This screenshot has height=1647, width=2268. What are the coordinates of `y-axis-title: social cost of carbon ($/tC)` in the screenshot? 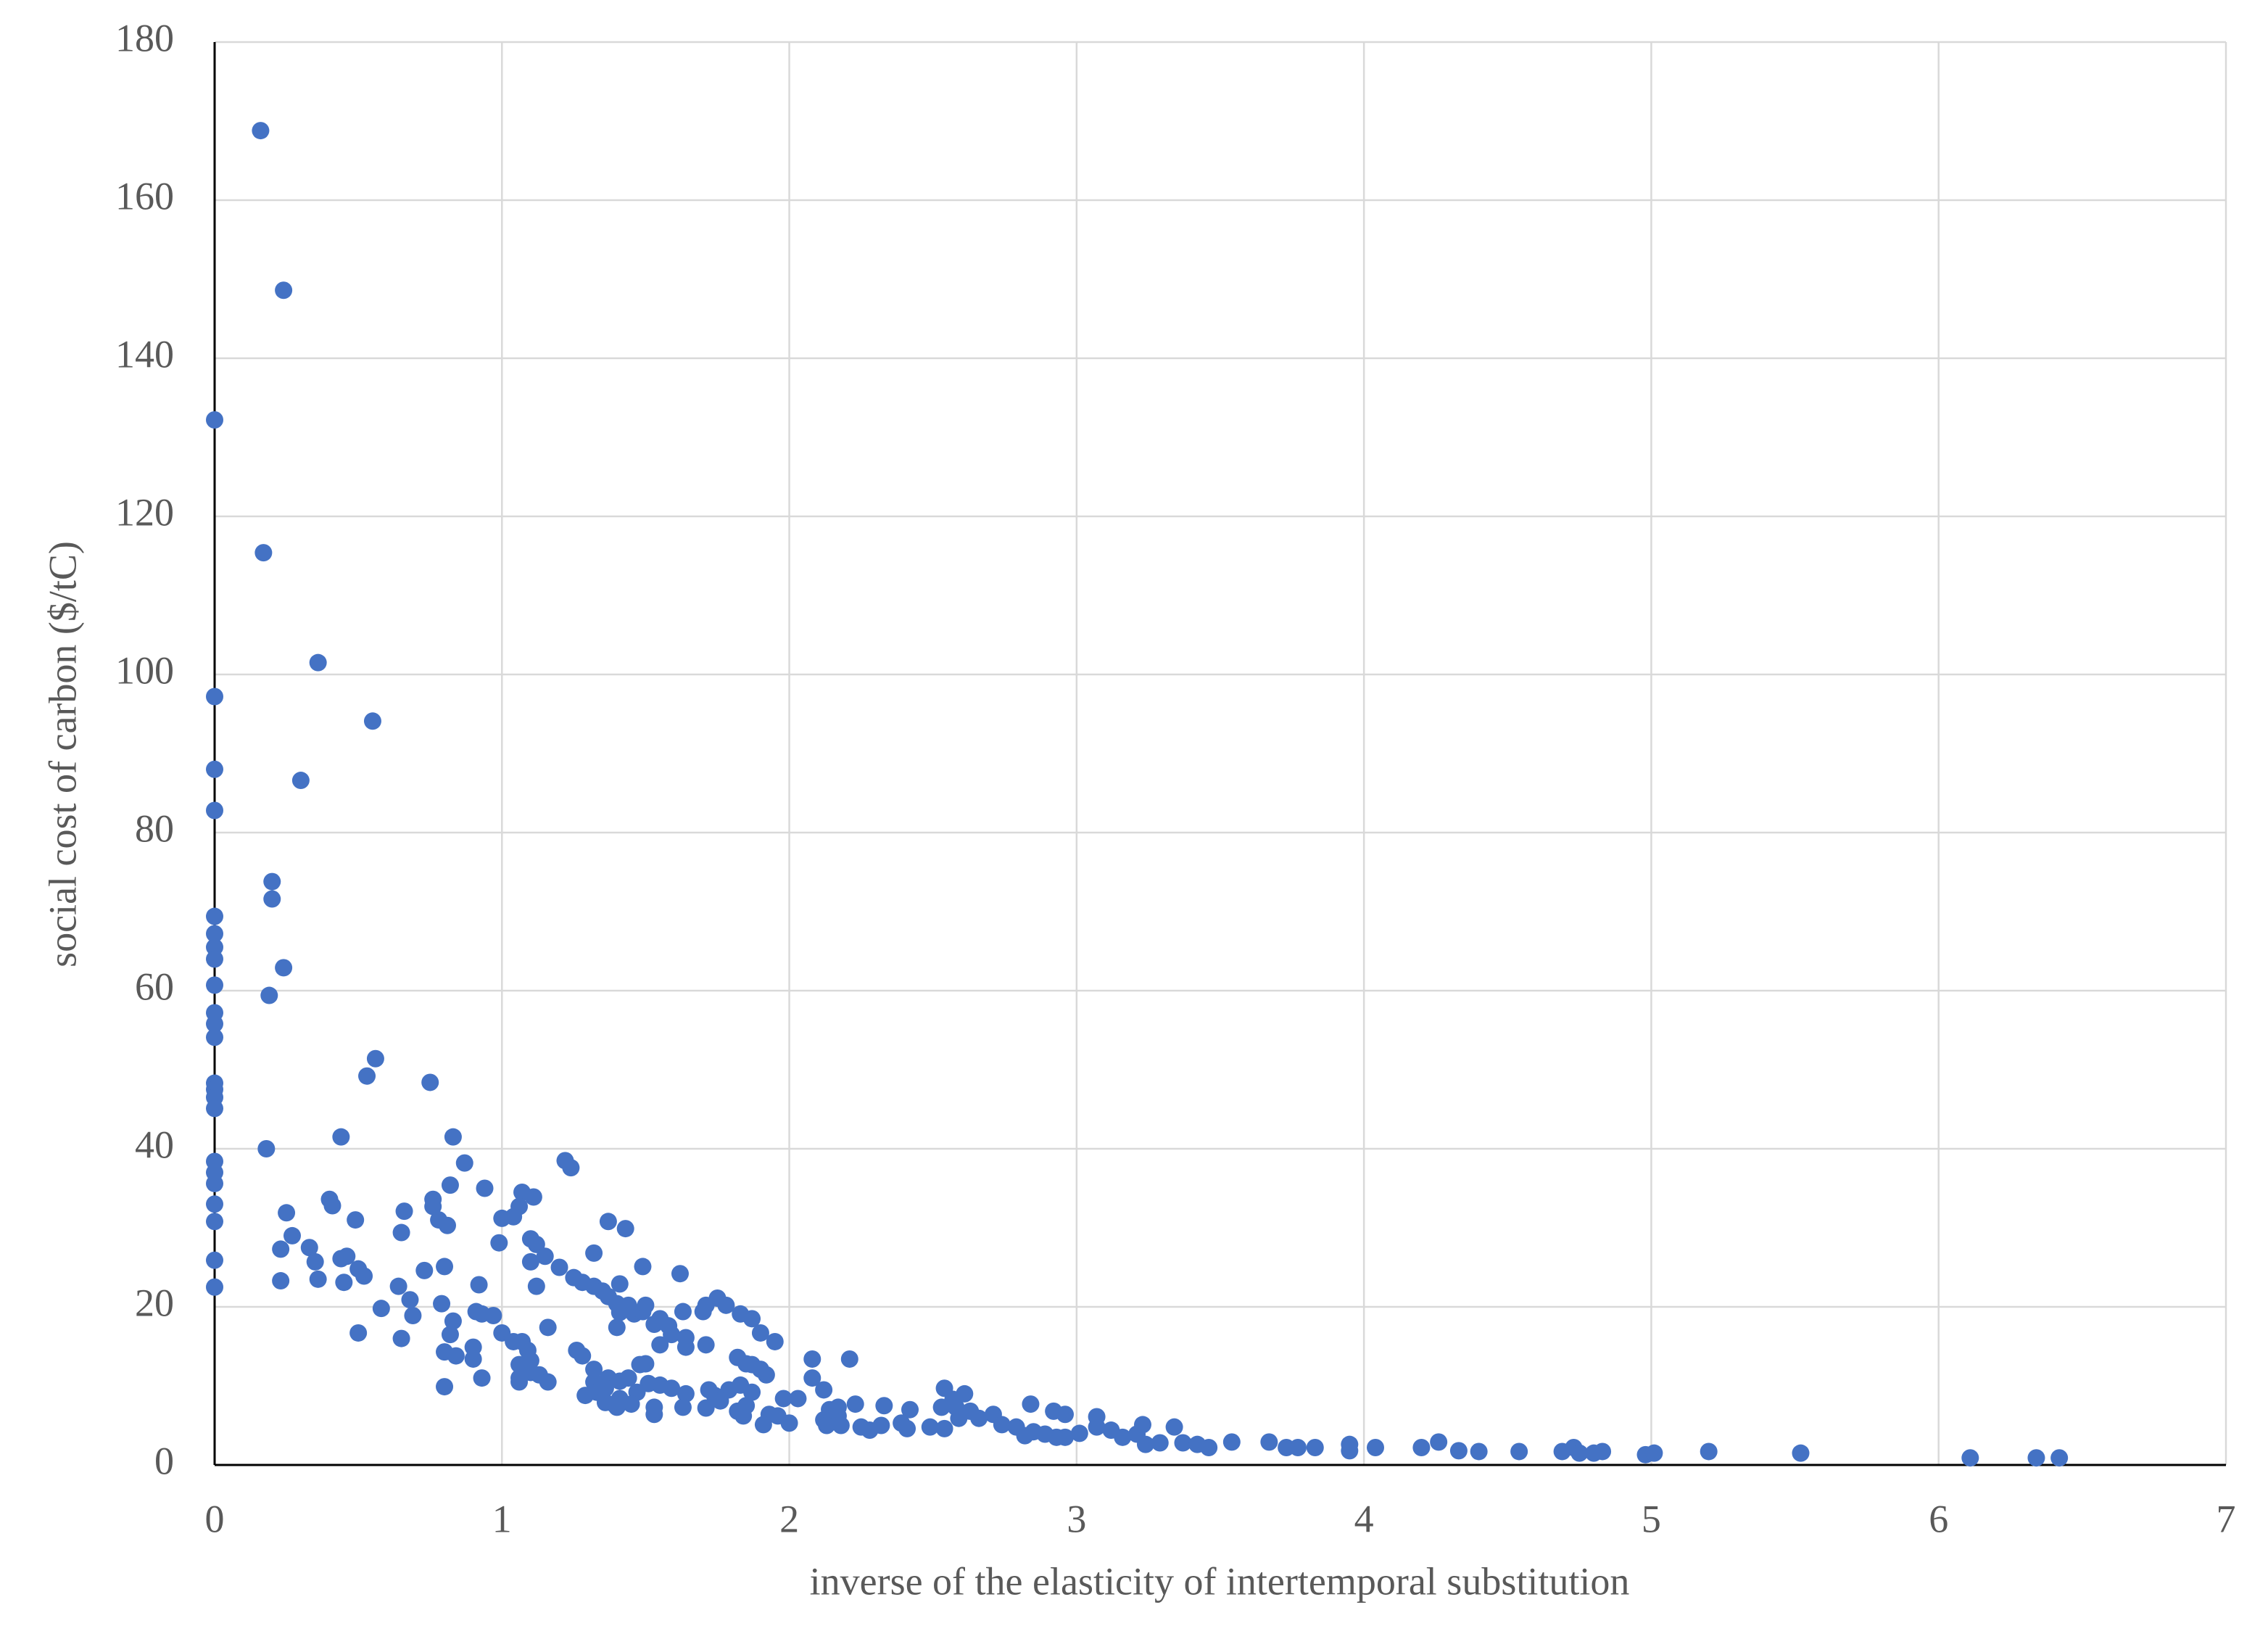 It's located at (63, 754).